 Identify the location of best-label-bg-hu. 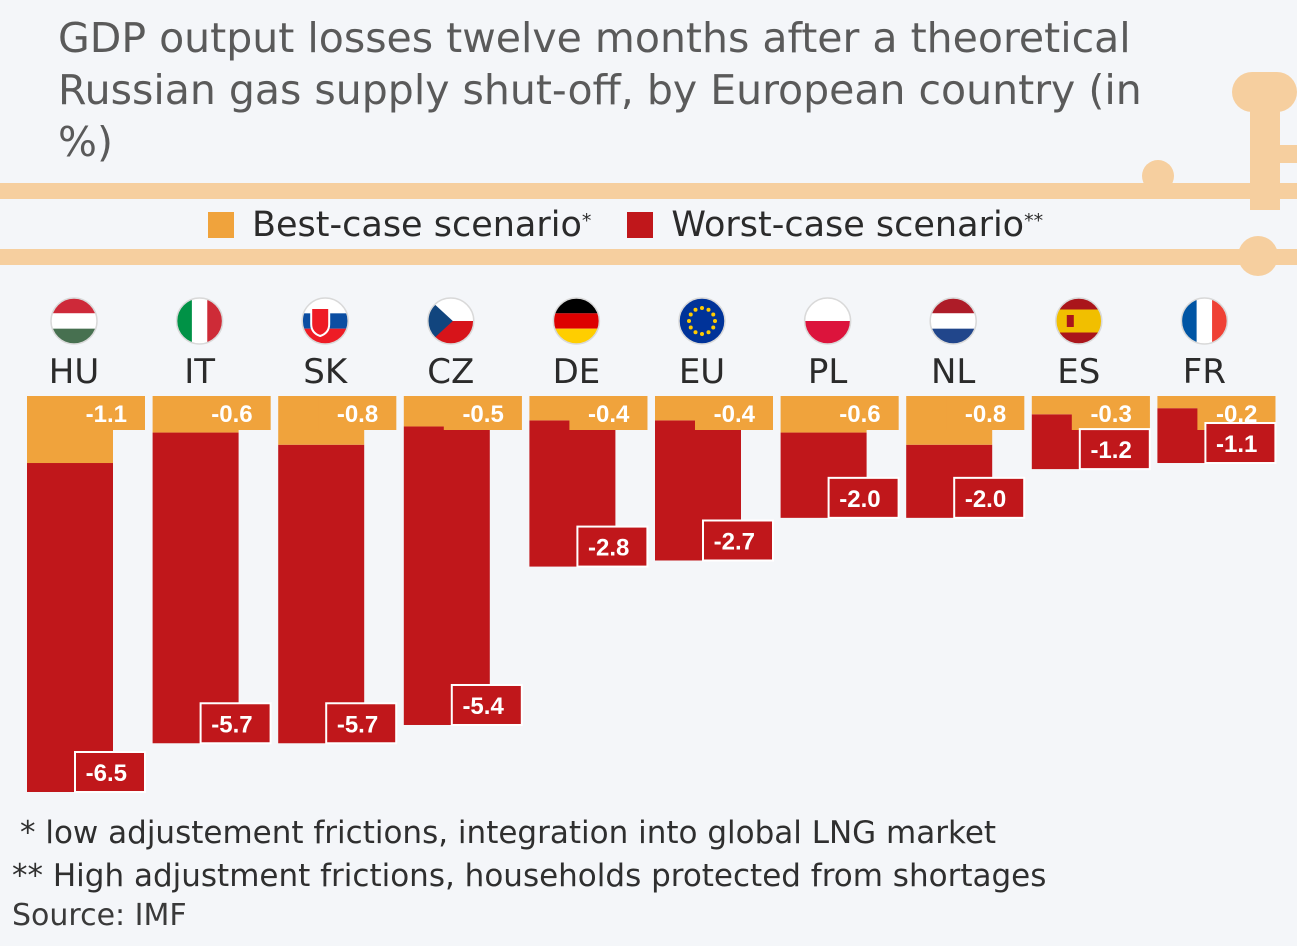
(106, 413).